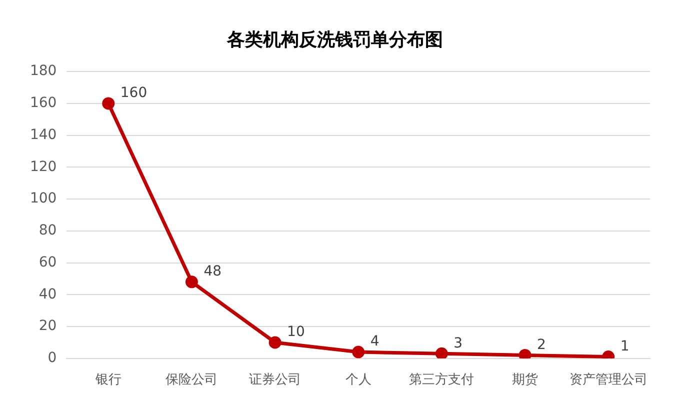 The height and width of the screenshot is (412, 680). What do you see at coordinates (43, 134) in the screenshot?
I see `y-tick-label: 140` at bounding box center [43, 134].